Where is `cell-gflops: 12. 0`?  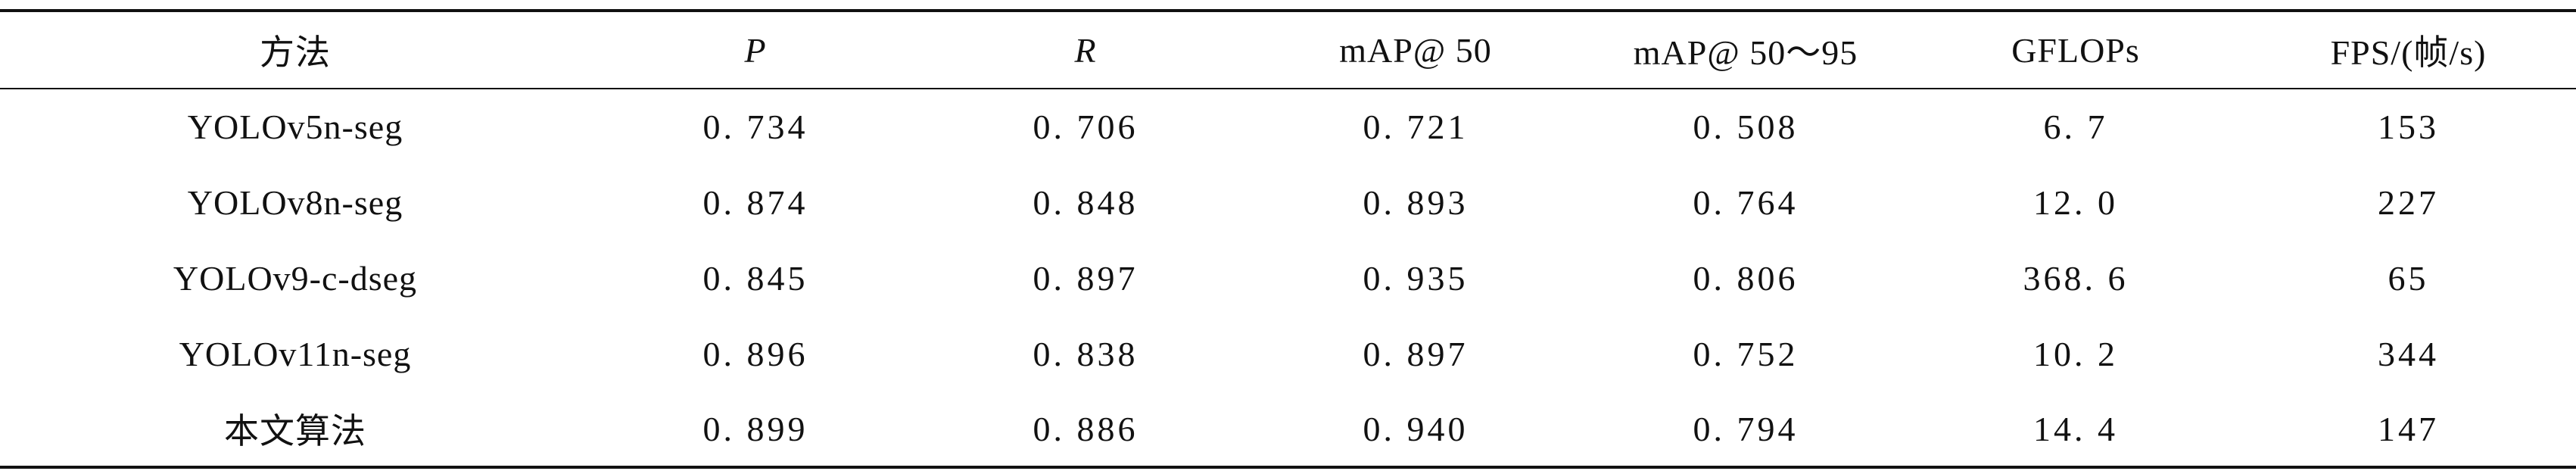 cell-gflops: 12. 0 is located at coordinates (2075, 202).